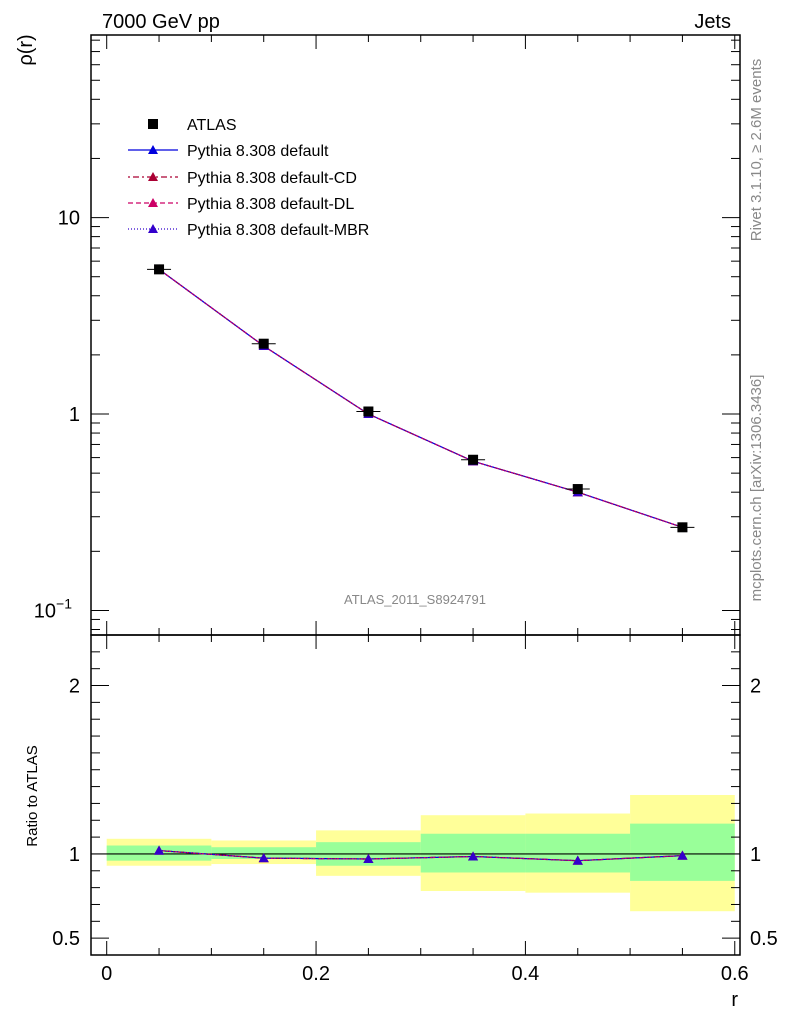 The image size is (786, 1024). What do you see at coordinates (64, 603) in the screenshot?
I see `y-tick-exponent: −1` at bounding box center [64, 603].